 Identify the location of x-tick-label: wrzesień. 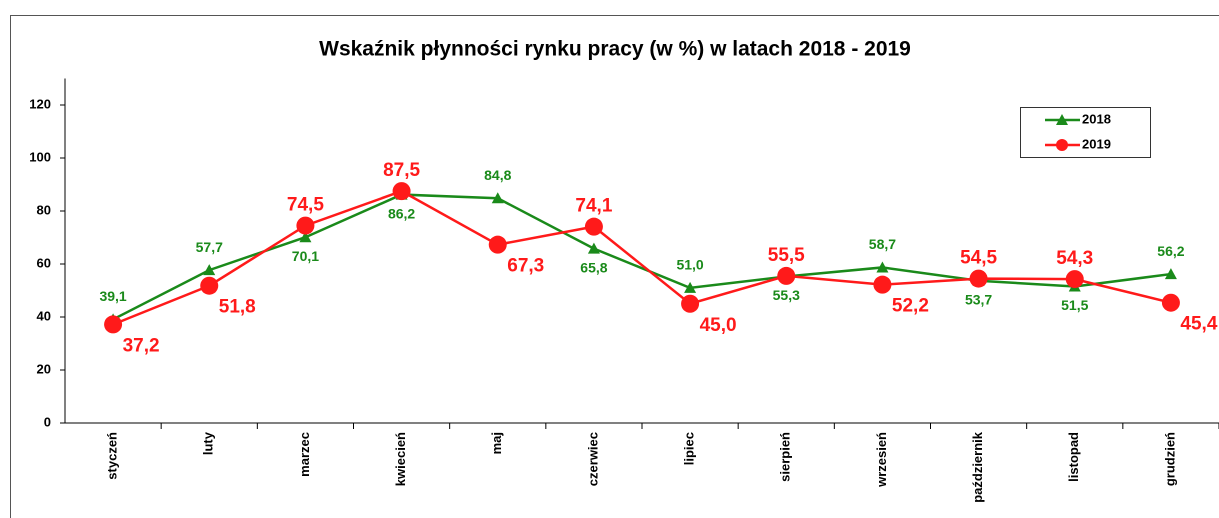
(881, 460).